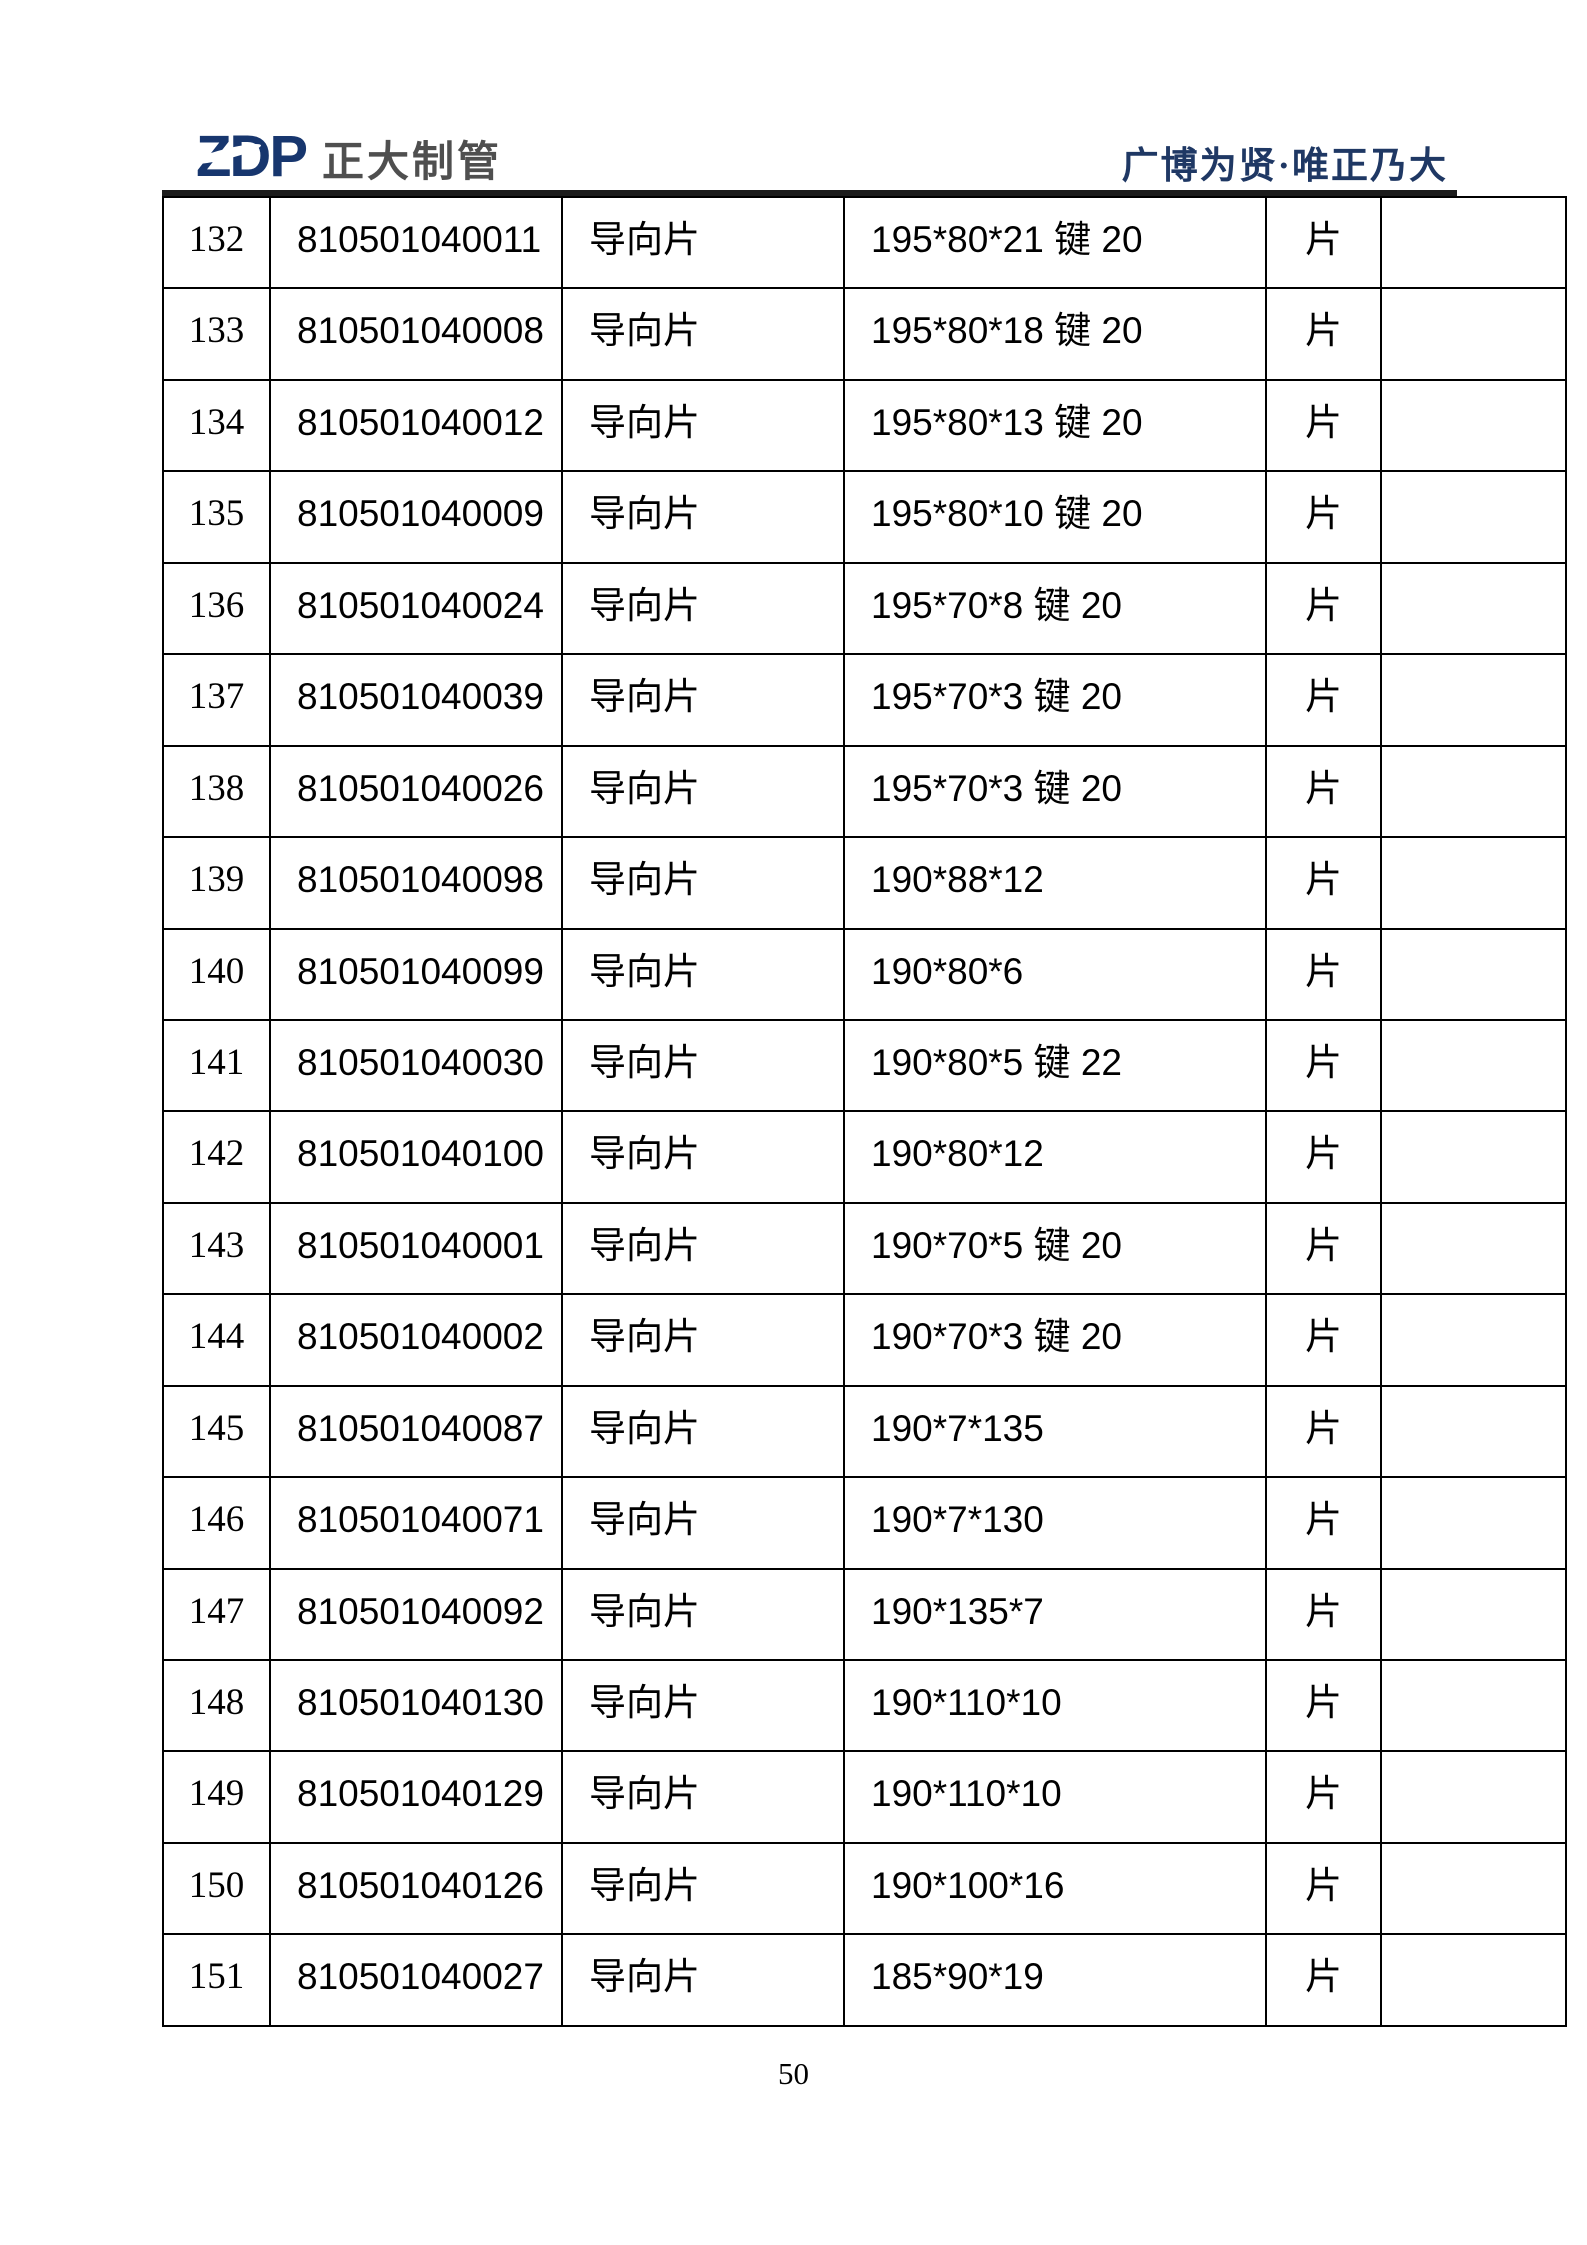 The image size is (1587, 2245). Describe the element at coordinates (216, 242) in the screenshot. I see `row-number-cell: 132` at that location.